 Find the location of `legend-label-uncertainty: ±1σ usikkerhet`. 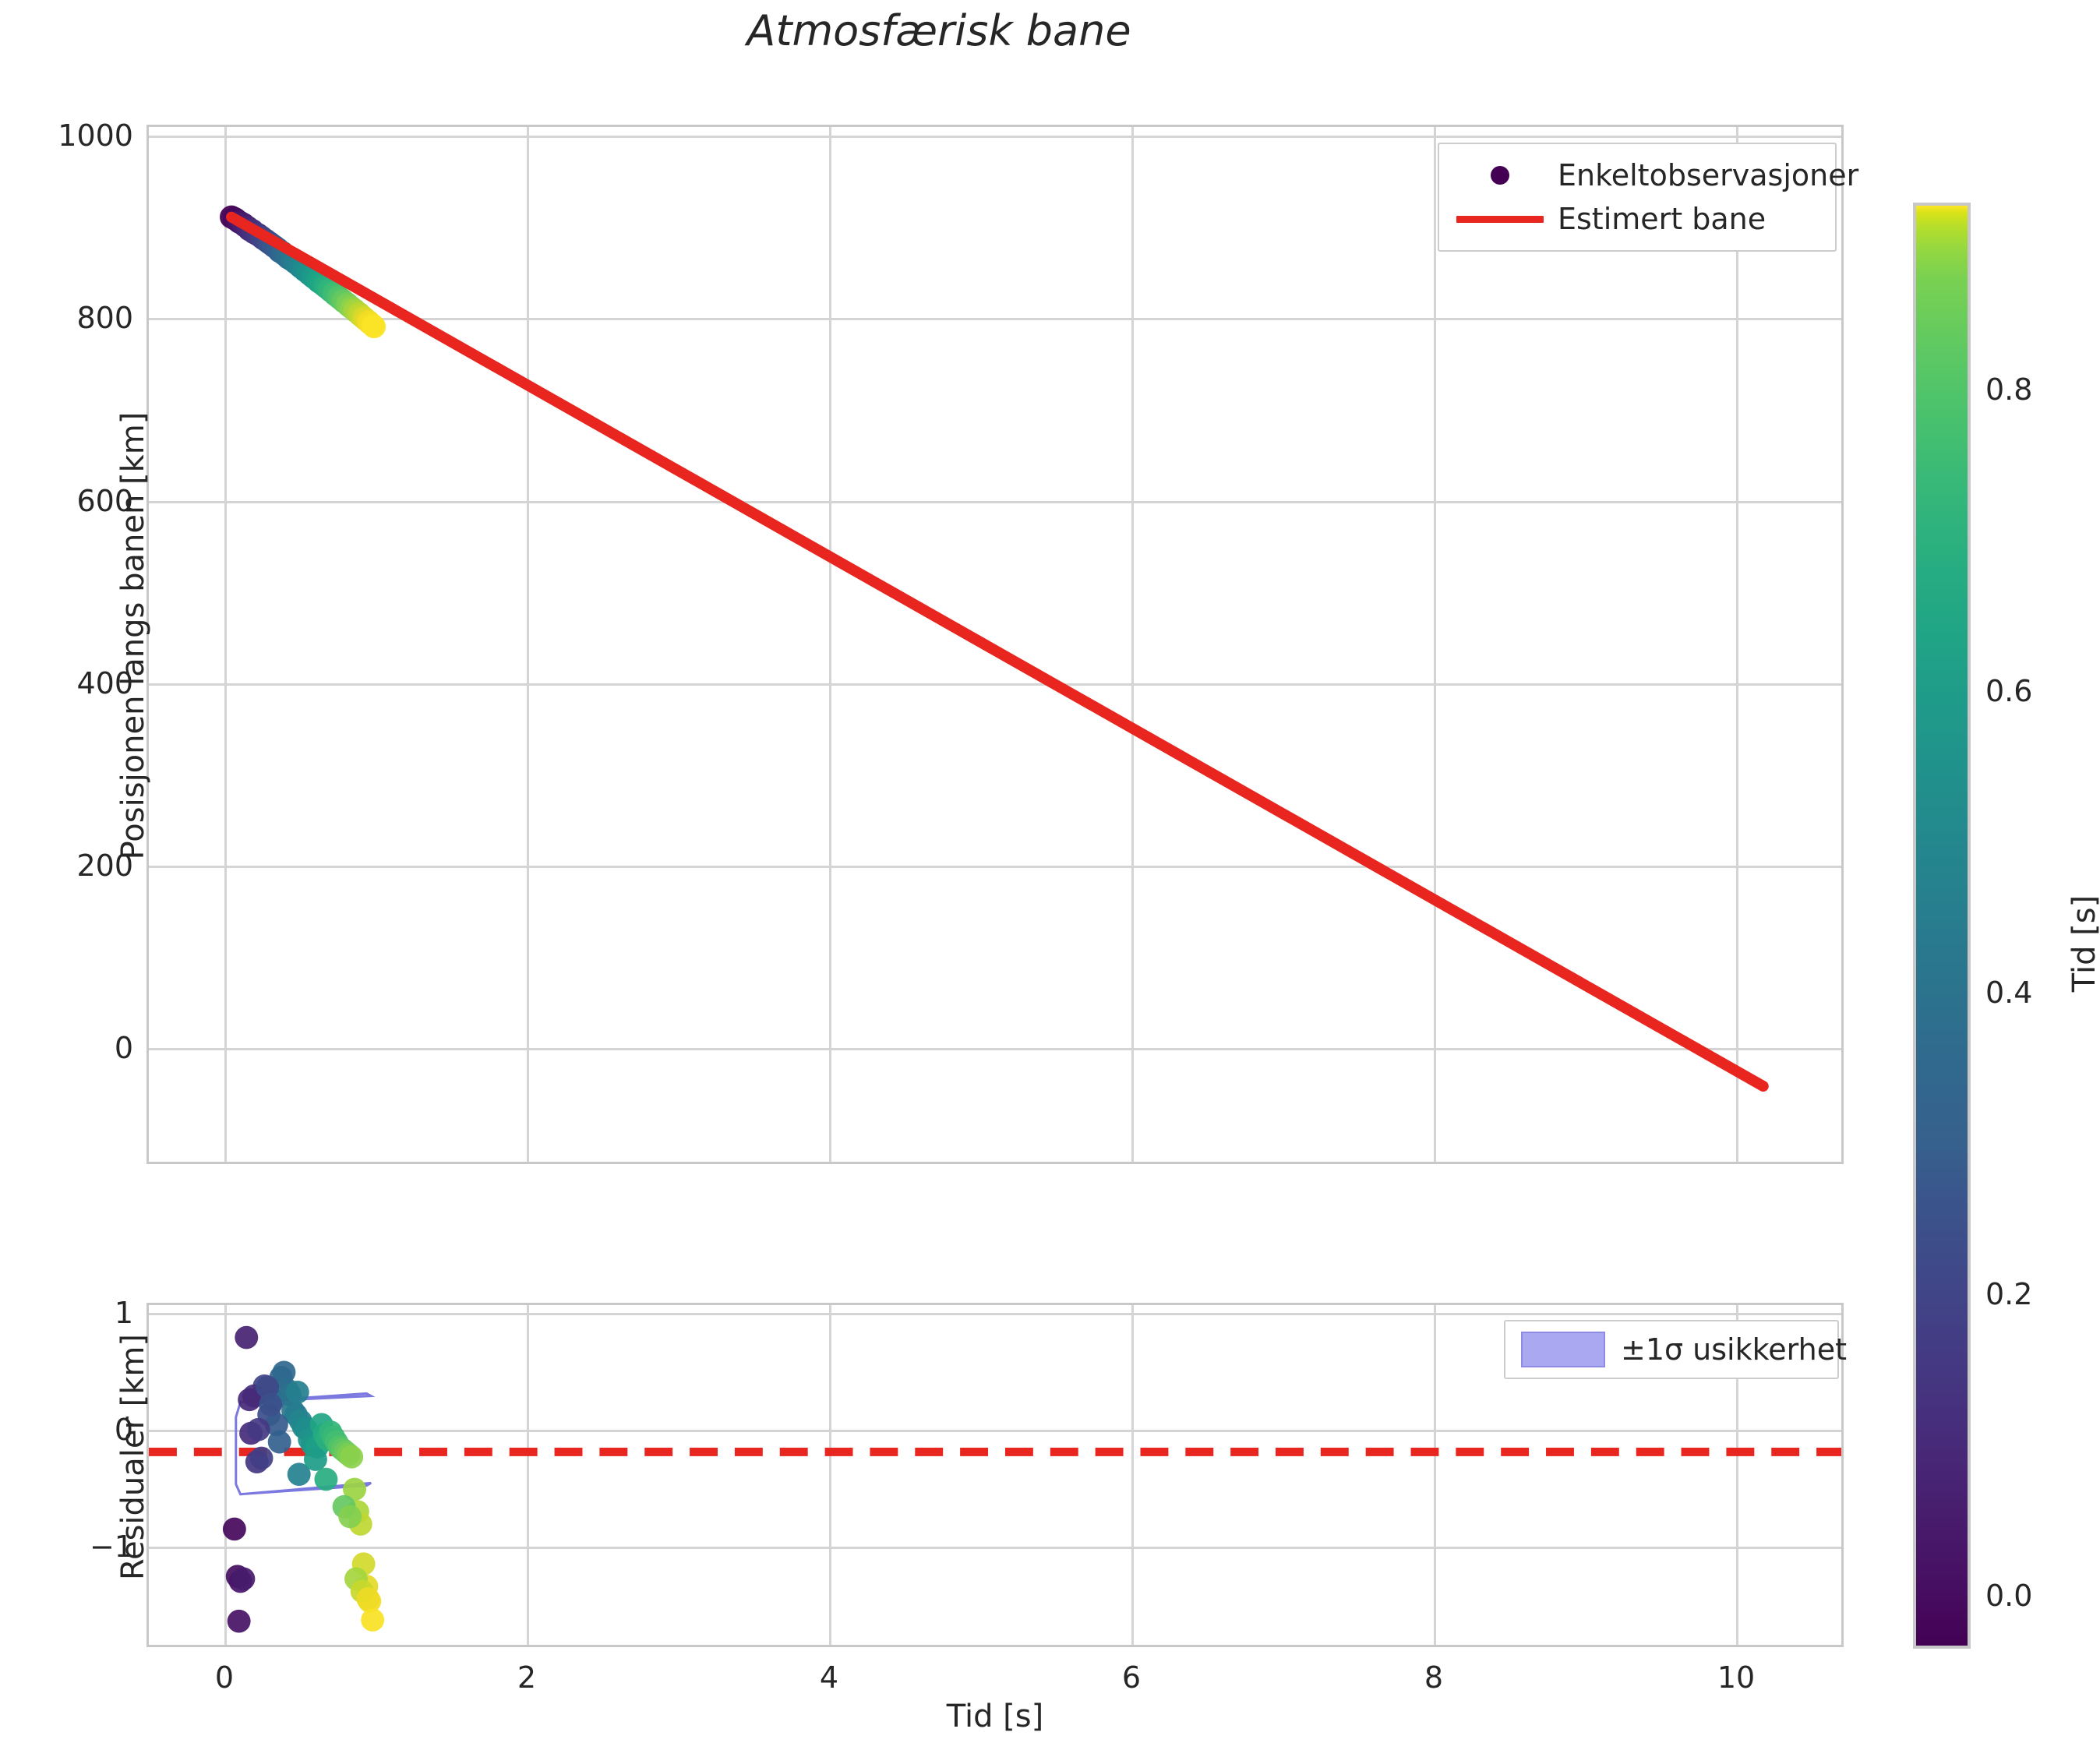

legend-label-uncertainty: ±1σ usikkerhet is located at coordinates (1734, 1349).